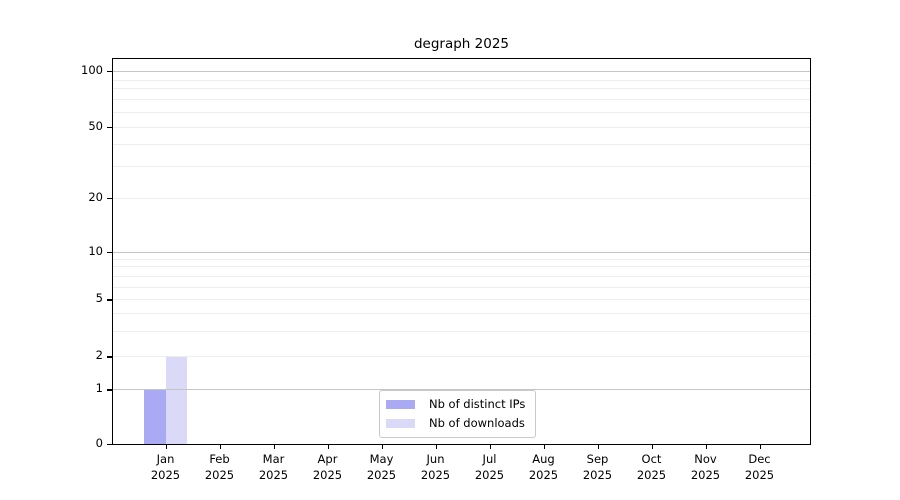 The width and height of the screenshot is (900, 500). Describe the element at coordinates (461, 44) in the screenshot. I see `chart-title: degraph 2025` at that location.